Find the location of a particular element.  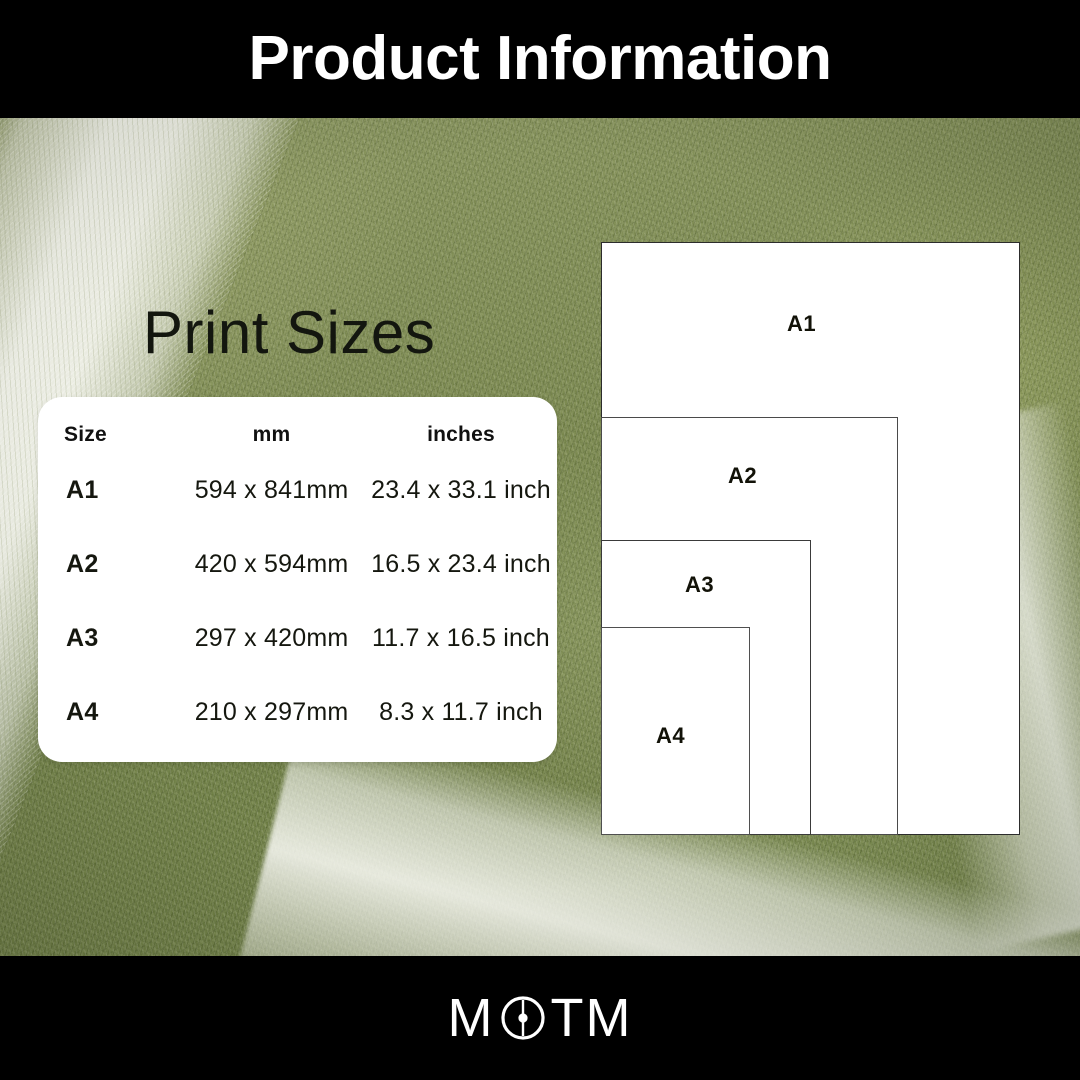

column-header-size: Size is located at coordinates (85, 434).